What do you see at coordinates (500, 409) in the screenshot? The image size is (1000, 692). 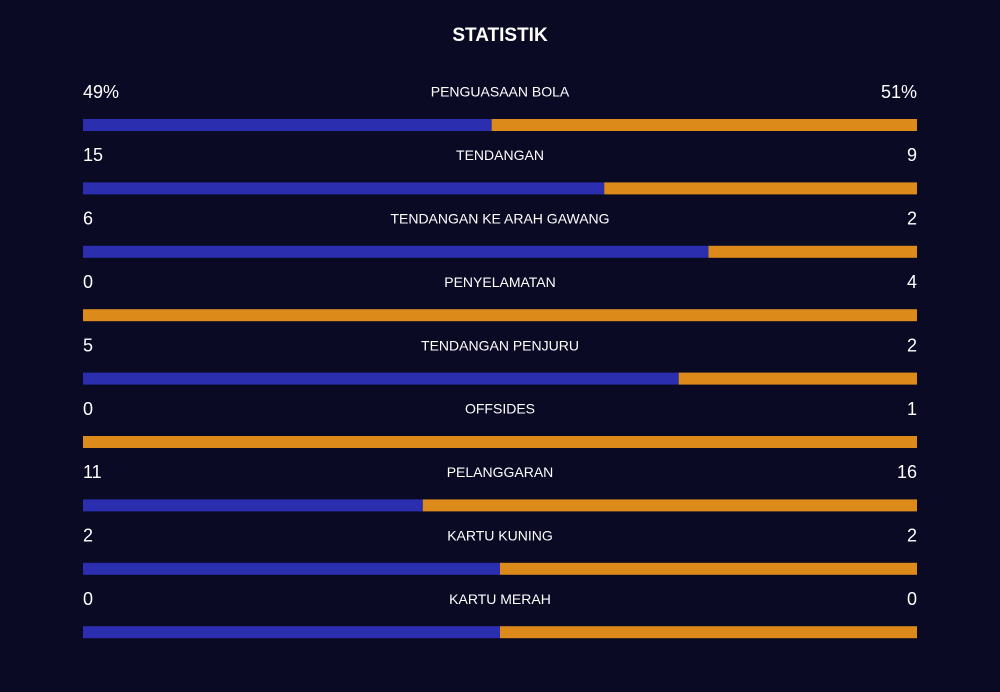 I see `stat-label: OFFSIDES` at bounding box center [500, 409].